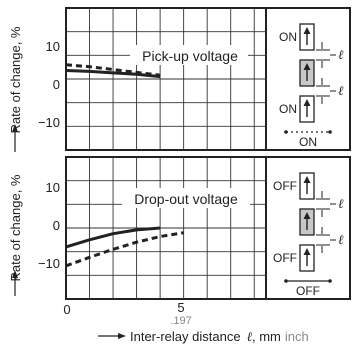 The image size is (356, 350). What do you see at coordinates (49, 263) in the screenshot?
I see `bottom-ytick-neg10: −10` at bounding box center [49, 263].